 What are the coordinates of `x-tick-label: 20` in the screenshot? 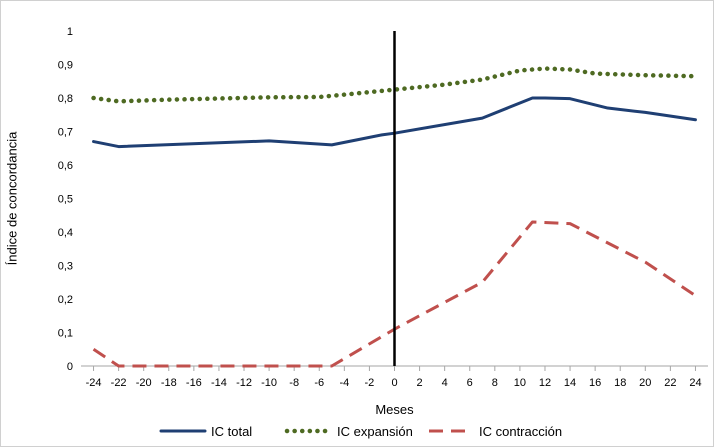 It's located at (645, 383).